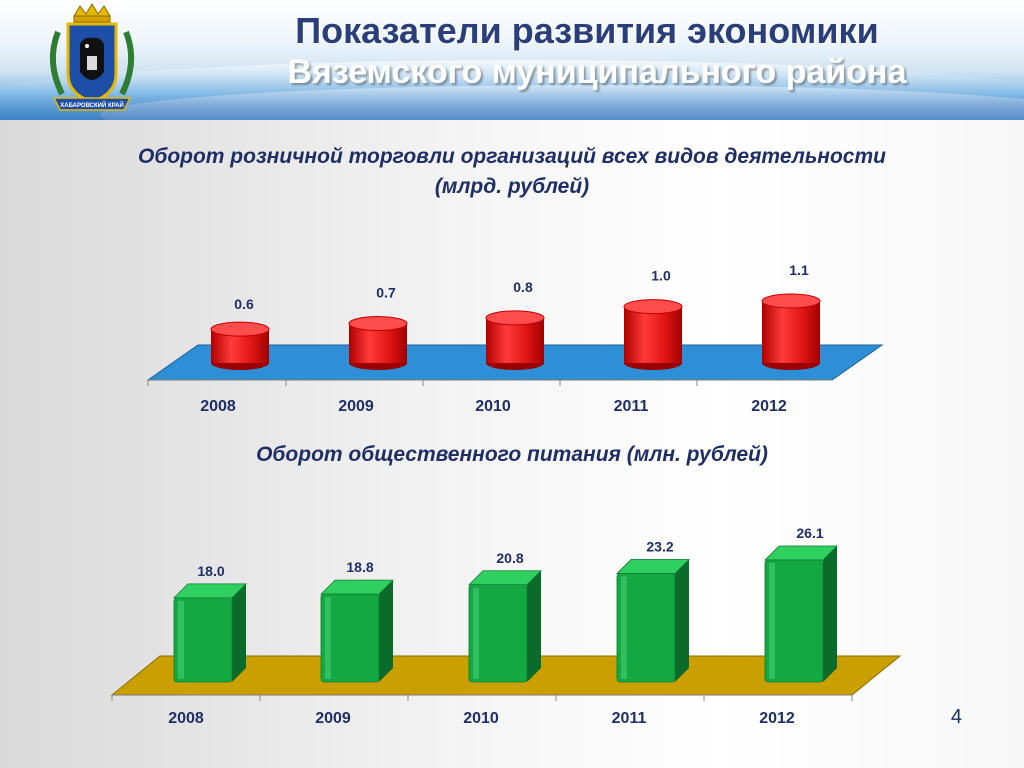 This screenshot has height=768, width=1024. What do you see at coordinates (386, 293) in the screenshot?
I see `data-label: 0.7` at bounding box center [386, 293].